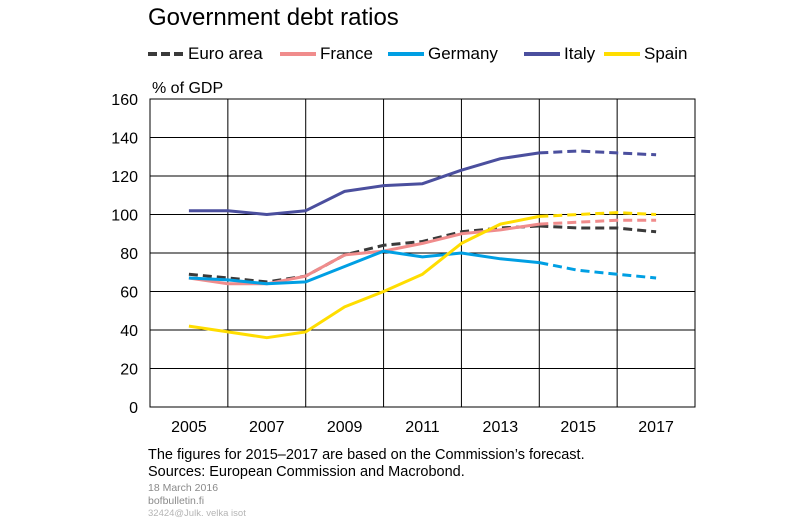 Image resolution: width=801 pixels, height=523 pixels. Describe the element at coordinates (422, 427) in the screenshot. I see `x-tick-label: 2011` at that location.